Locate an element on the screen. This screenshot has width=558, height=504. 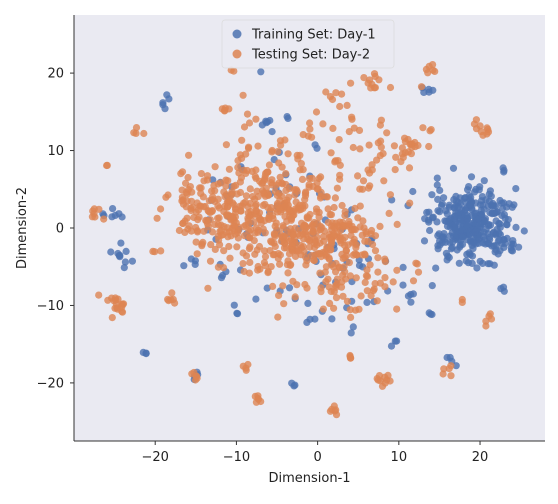
y-tick-label: −20 is located at coordinates (50, 383).